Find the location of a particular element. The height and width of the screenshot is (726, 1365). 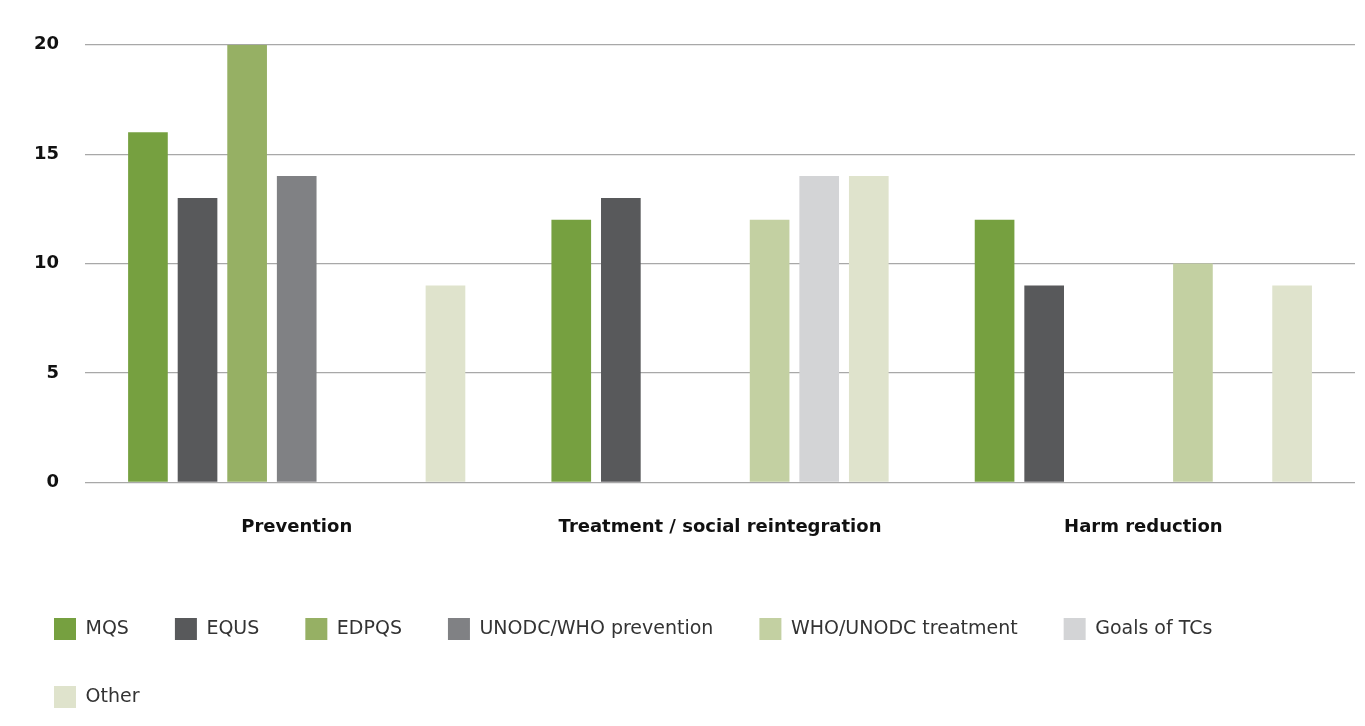

y-tick-label: 0 is located at coordinates (53, 481).